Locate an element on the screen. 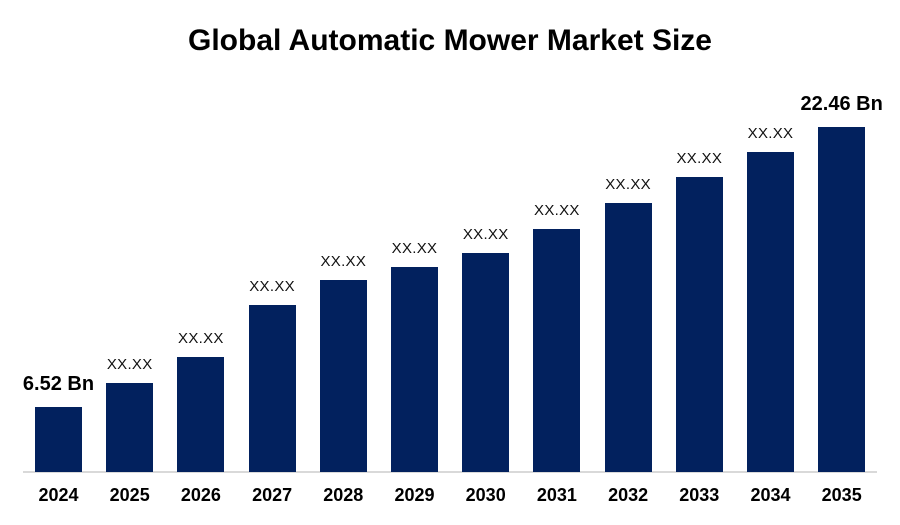  bar-2028 is located at coordinates (343, 376).